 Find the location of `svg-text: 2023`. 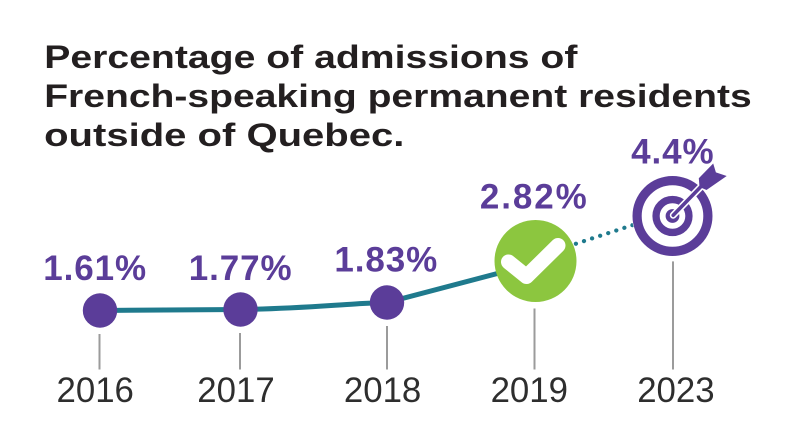

svg-text: 2023 is located at coordinates (675, 390).